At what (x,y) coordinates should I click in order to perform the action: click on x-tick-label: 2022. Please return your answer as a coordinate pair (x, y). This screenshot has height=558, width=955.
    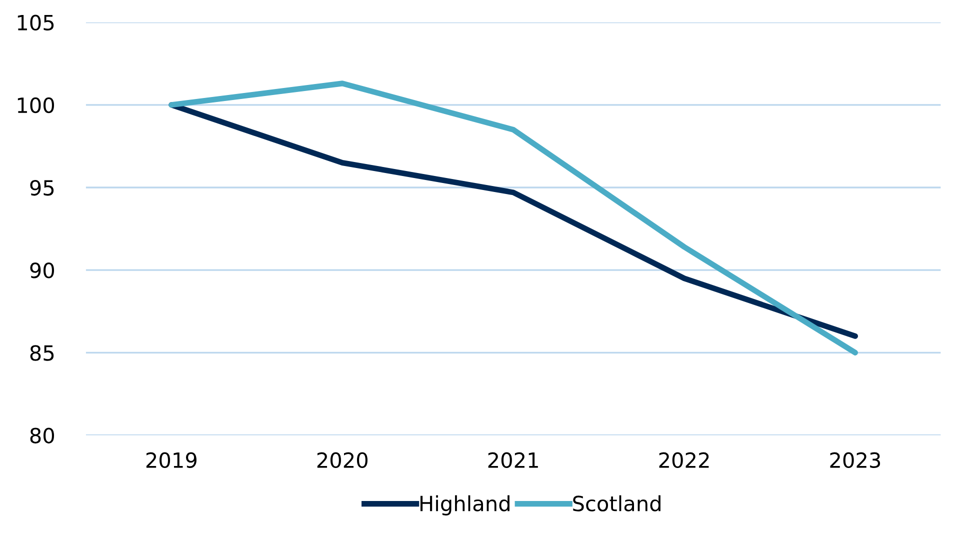
    Looking at the image, I should click on (684, 460).